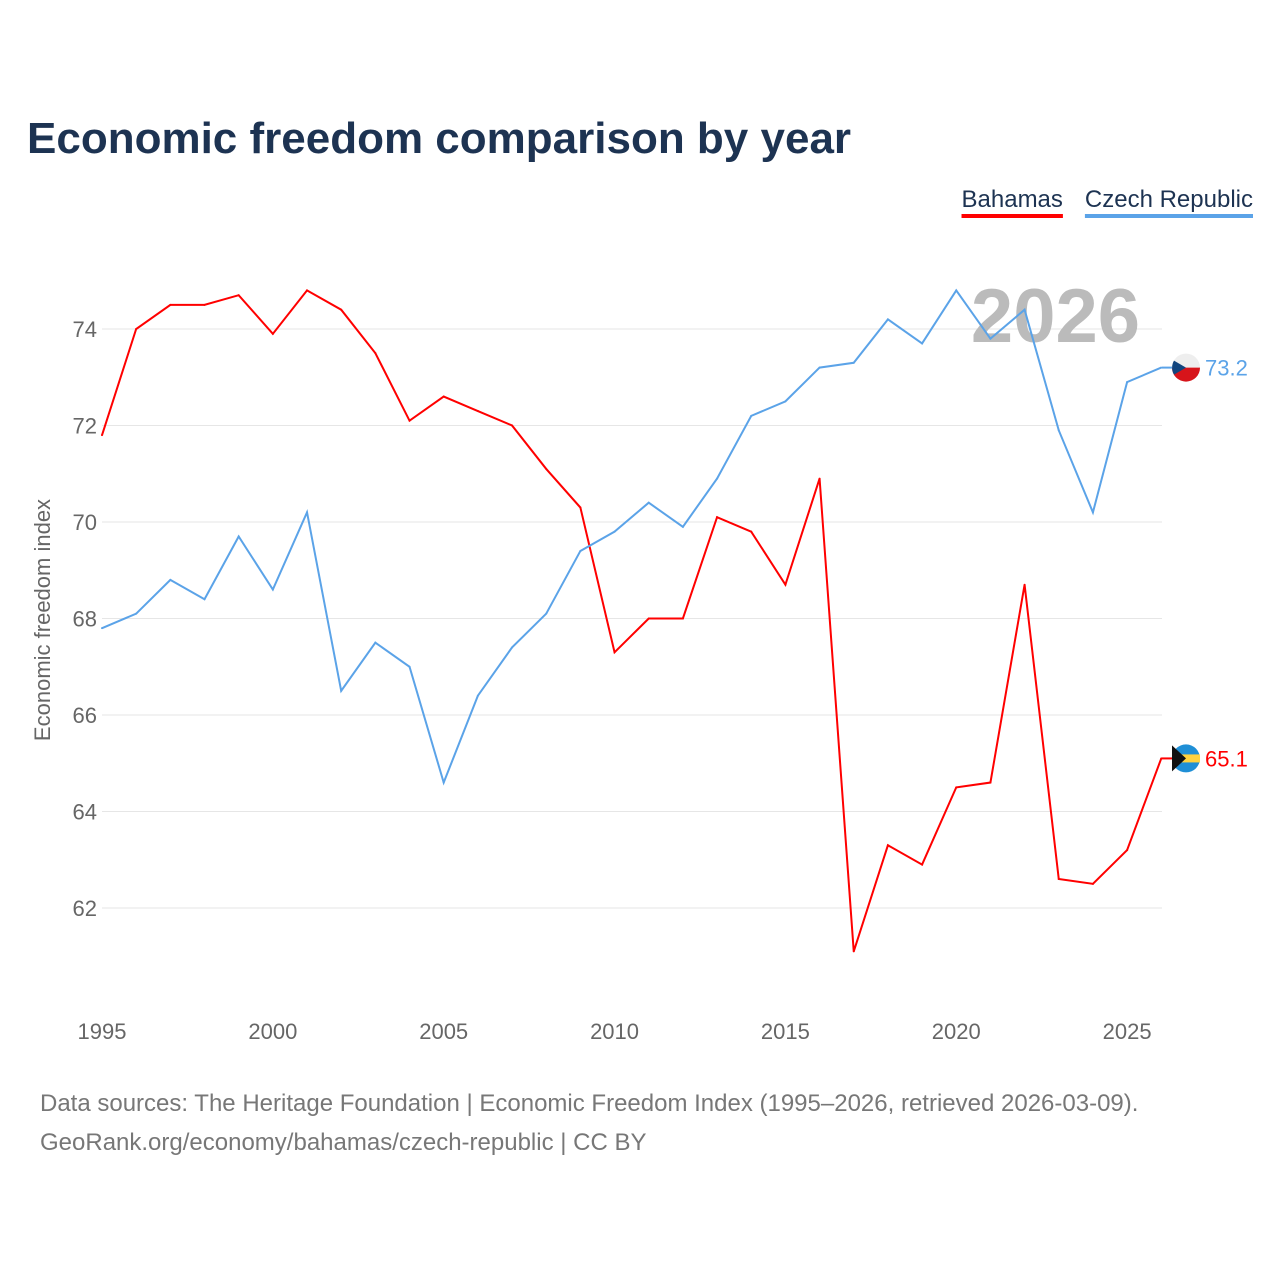 Image resolution: width=1280 pixels, height=1280 pixels. Describe the element at coordinates (1012, 199) in the screenshot. I see `legend-item-bahamas: Bahamas` at that location.